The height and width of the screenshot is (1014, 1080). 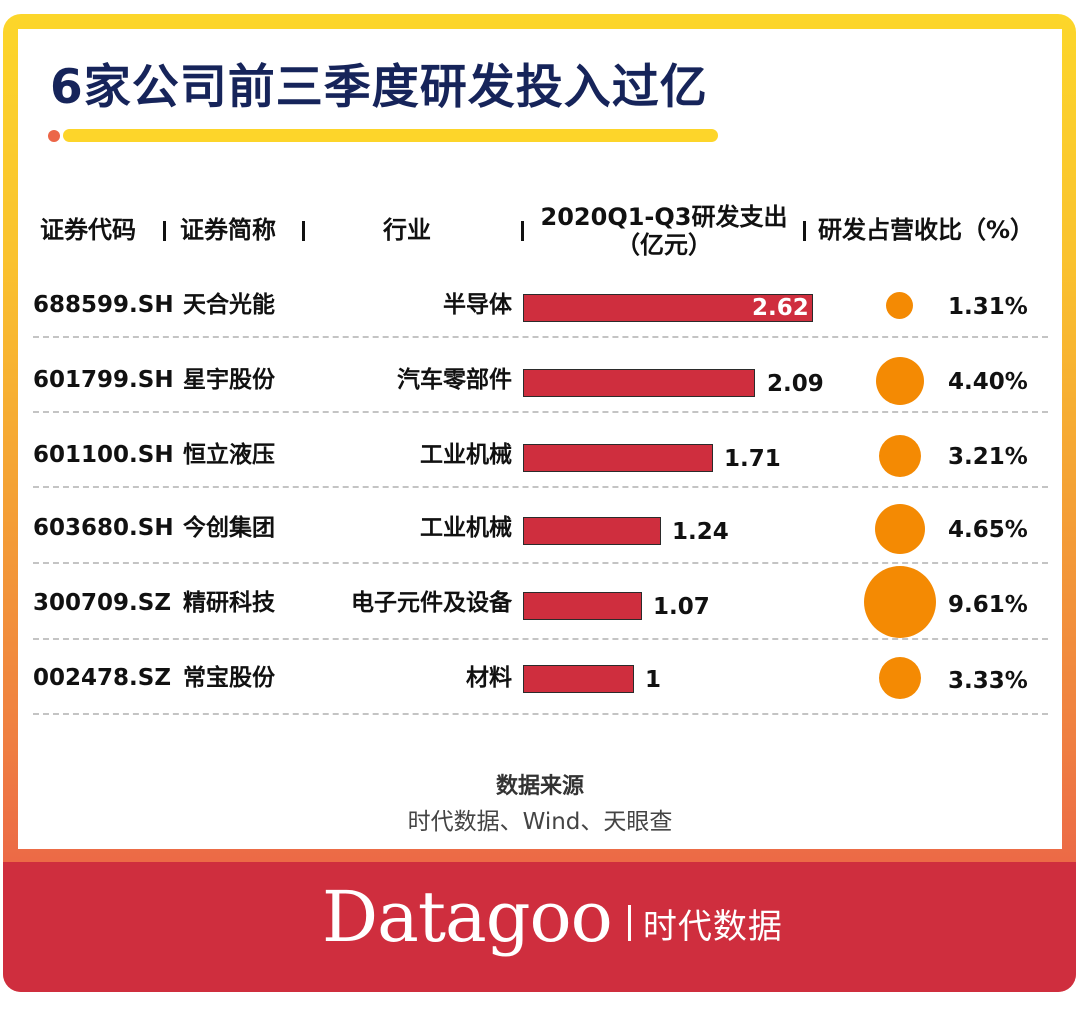 I want to click on header-rd-line2: （亿元）, so click(x=664, y=245).